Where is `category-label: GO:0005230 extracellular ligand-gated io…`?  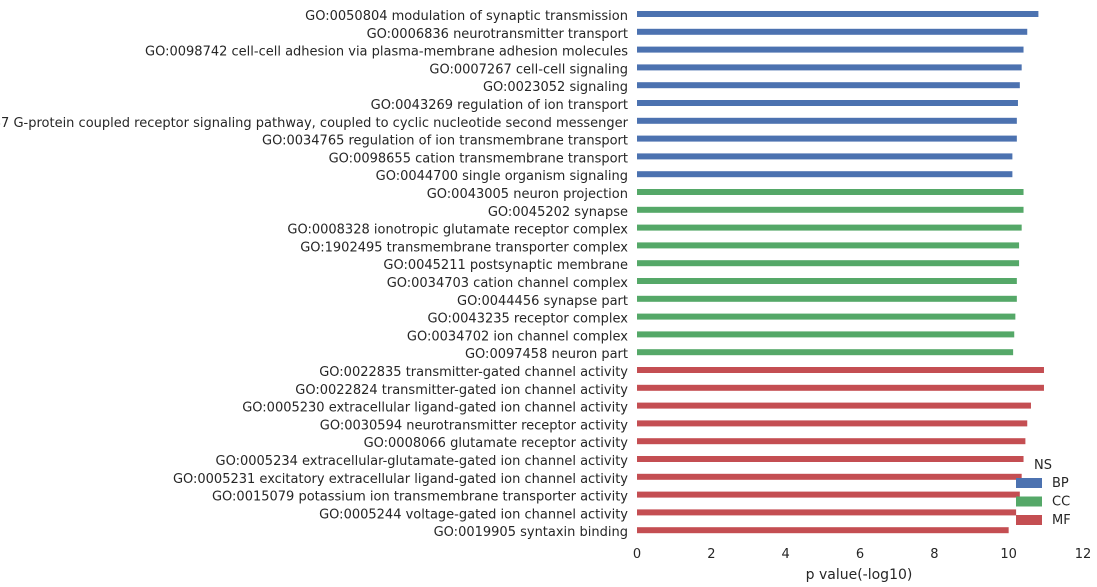 category-label: GO:0005230 extracellular ligand-gated io… is located at coordinates (435, 408).